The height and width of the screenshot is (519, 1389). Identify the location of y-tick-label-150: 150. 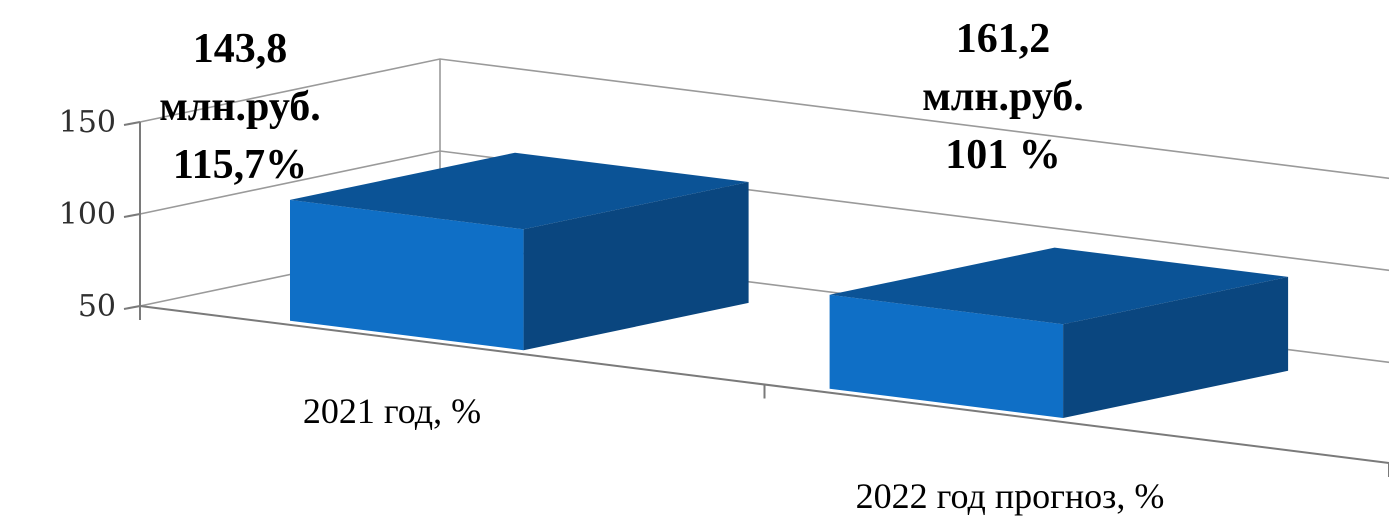
(87, 122).